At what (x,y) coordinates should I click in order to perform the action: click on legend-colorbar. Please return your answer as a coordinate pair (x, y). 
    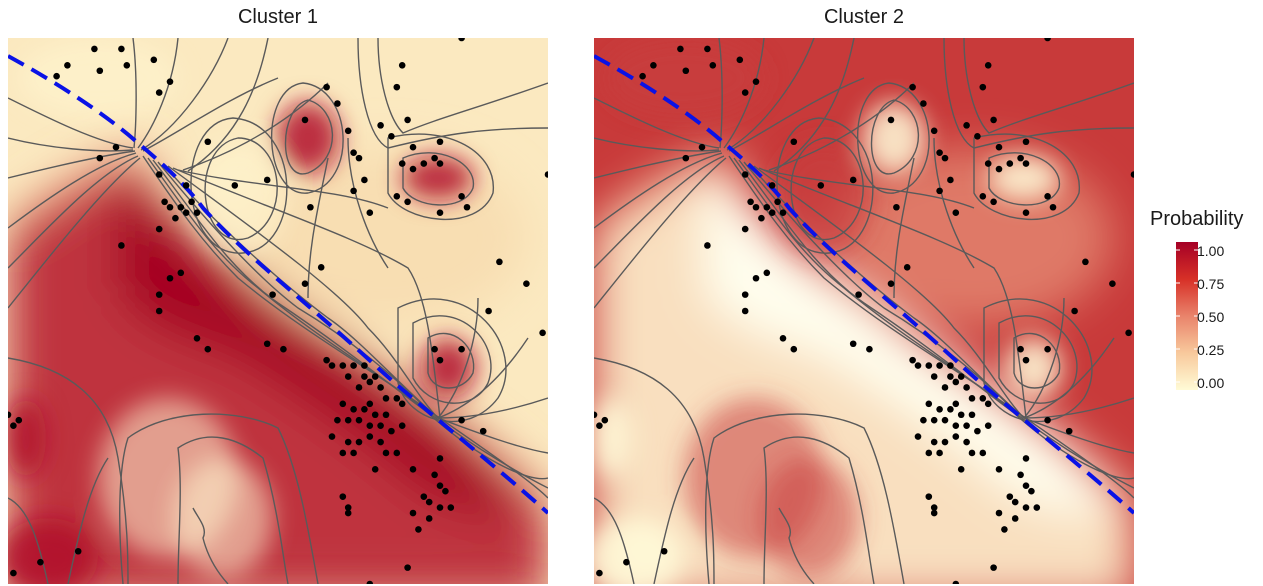
    Looking at the image, I should click on (1187, 316).